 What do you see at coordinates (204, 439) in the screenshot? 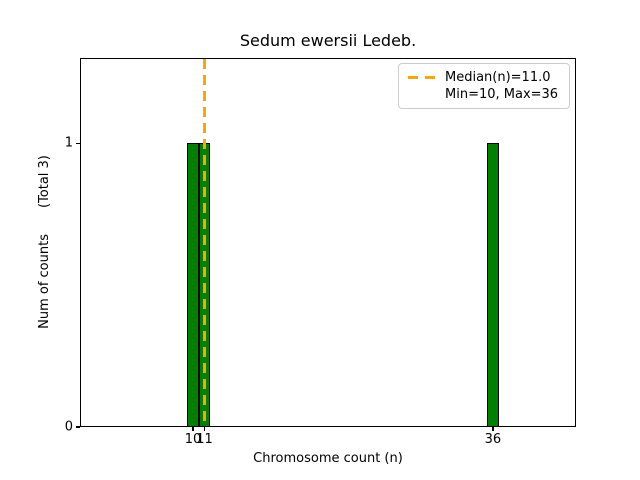
I see `x-tick-label-11: 11` at bounding box center [204, 439].